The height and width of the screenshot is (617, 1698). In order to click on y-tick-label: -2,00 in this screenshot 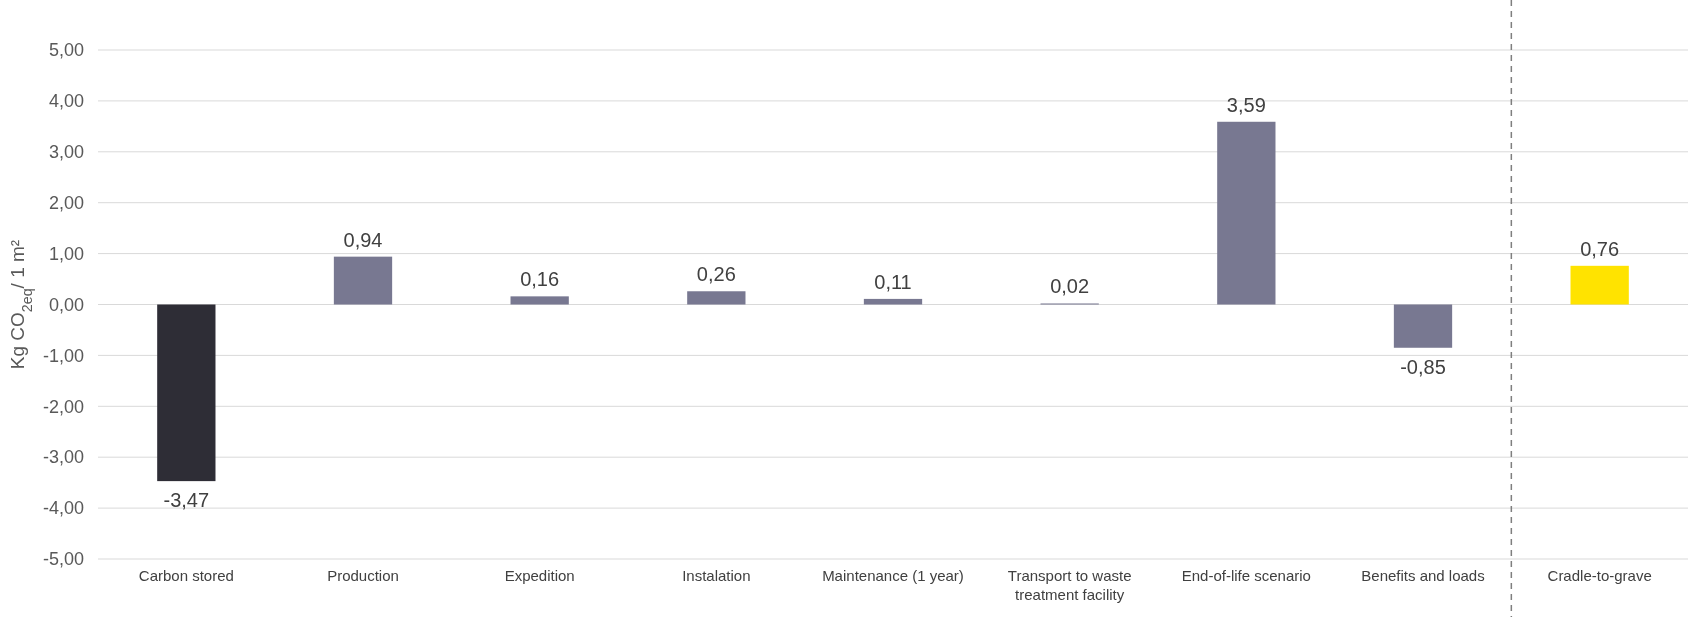, I will do `click(63, 406)`.